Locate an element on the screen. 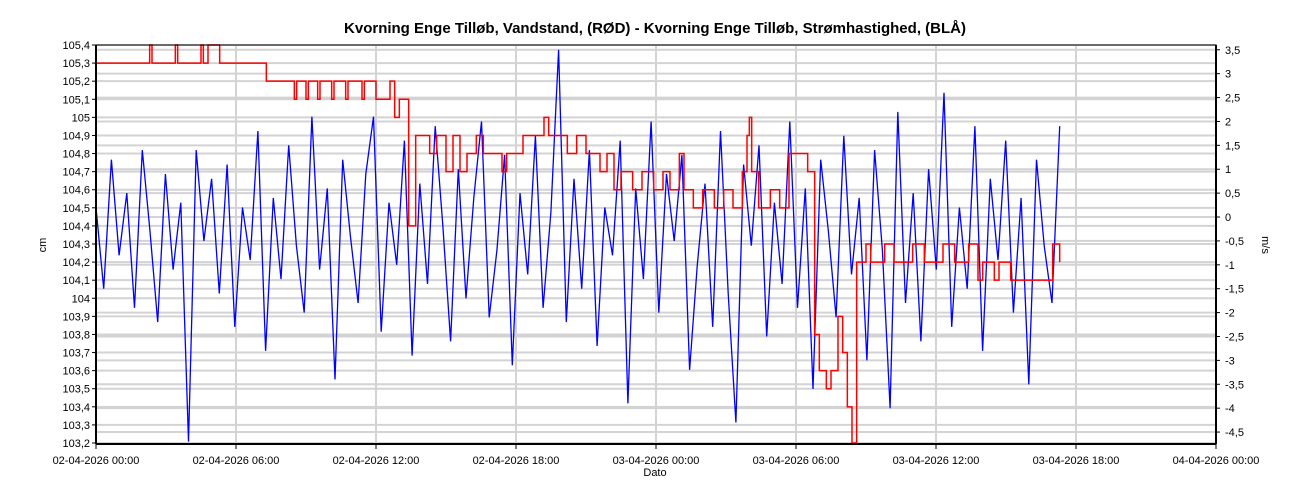  y2-tick-label: 1,5 is located at coordinates (1232, 146).